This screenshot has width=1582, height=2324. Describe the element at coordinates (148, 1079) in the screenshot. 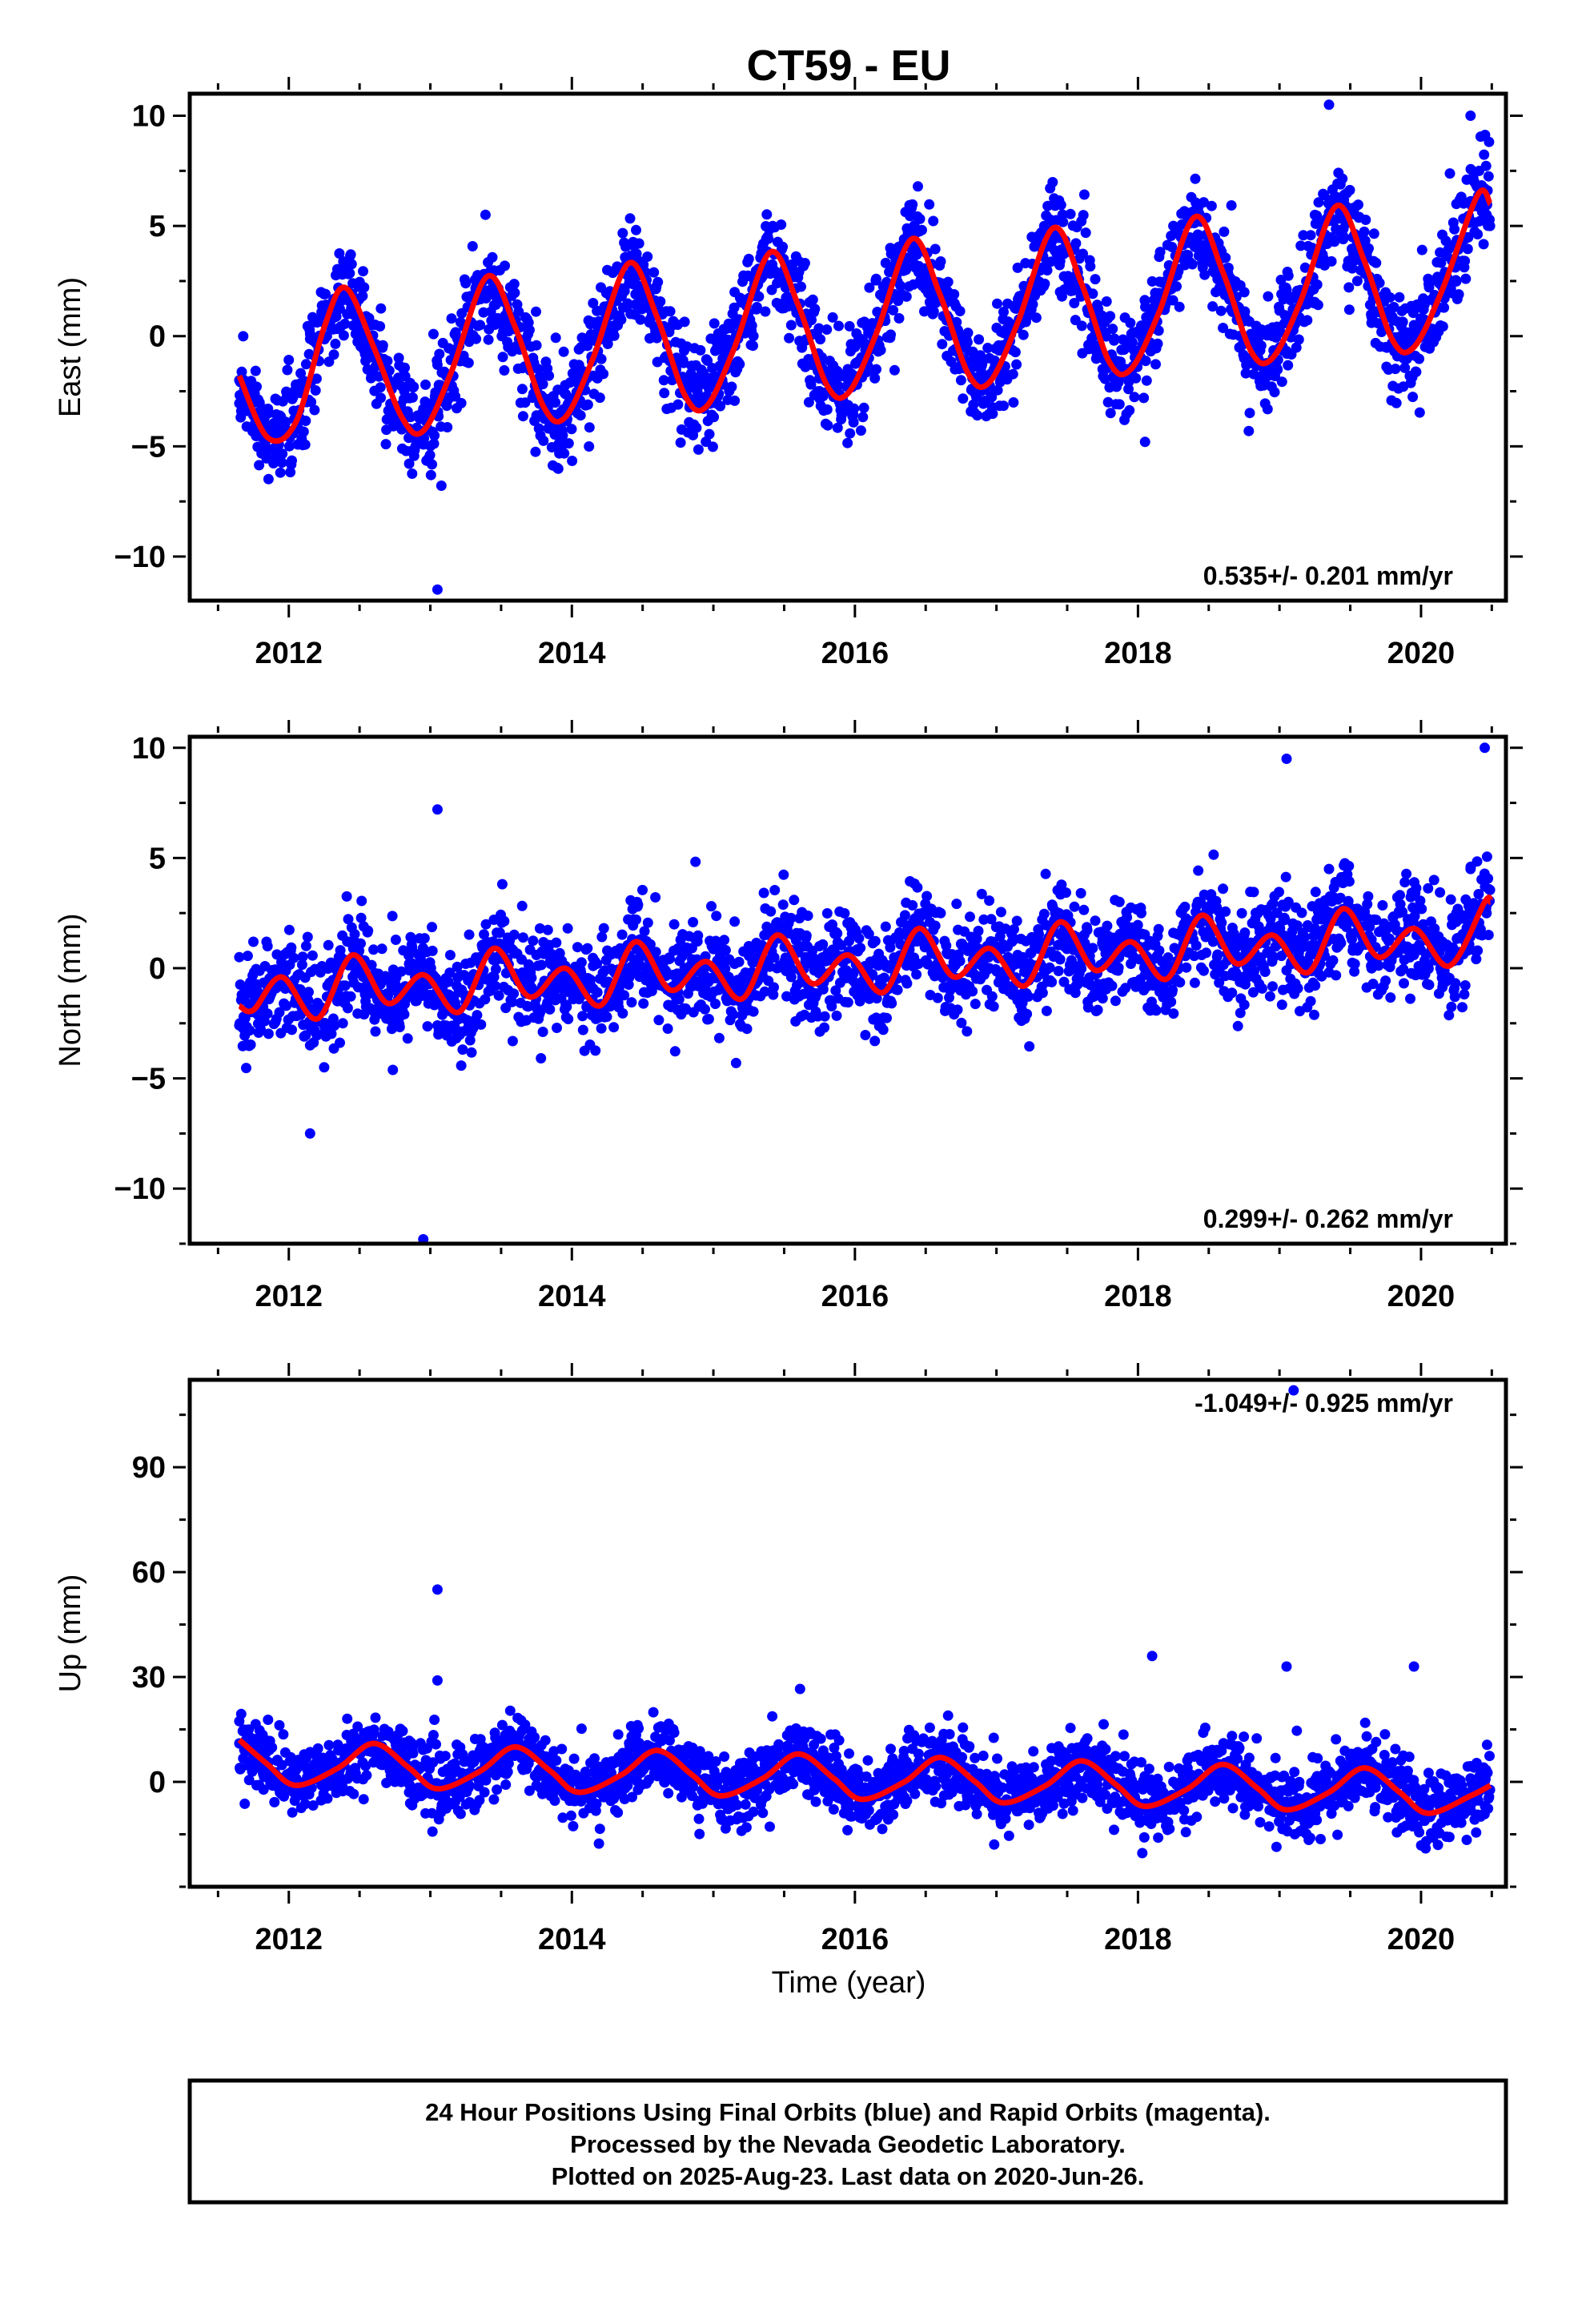

I see `y-tick-label: −5` at that location.